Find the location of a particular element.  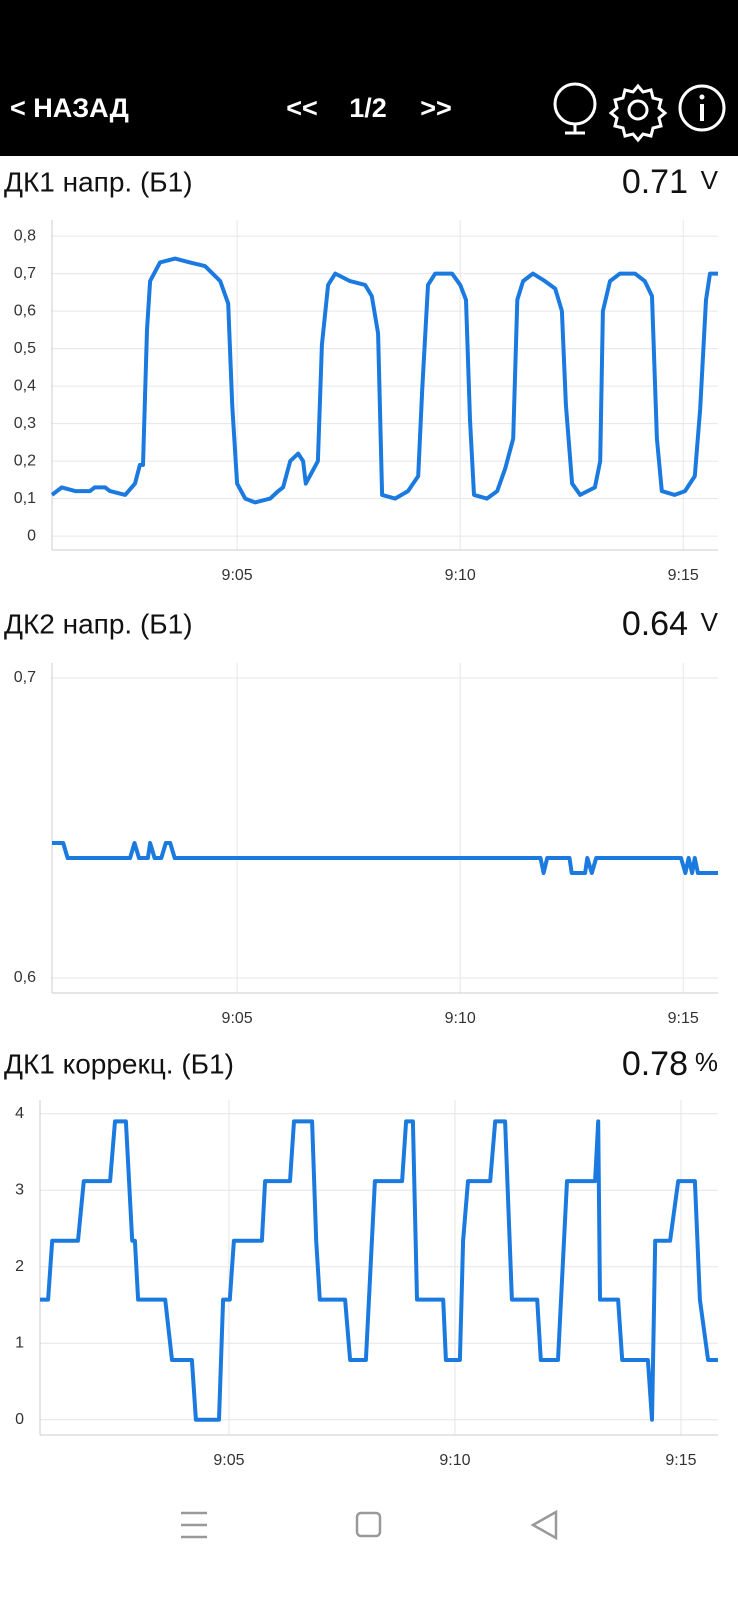

next-page: >> is located at coordinates (436, 108).